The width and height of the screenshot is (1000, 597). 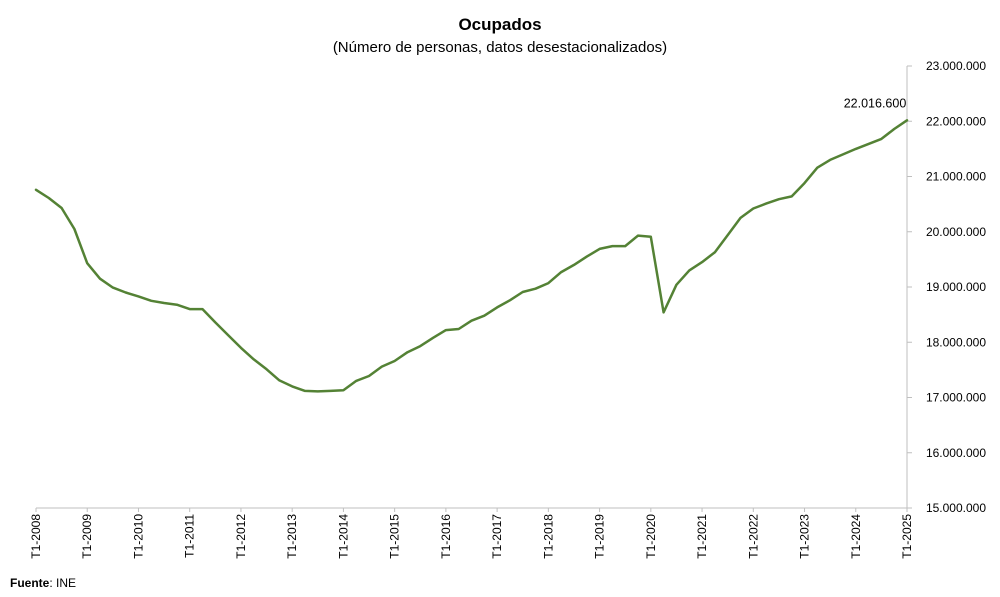 I want to click on x-tick-label: T1-2020, so click(x=651, y=536).